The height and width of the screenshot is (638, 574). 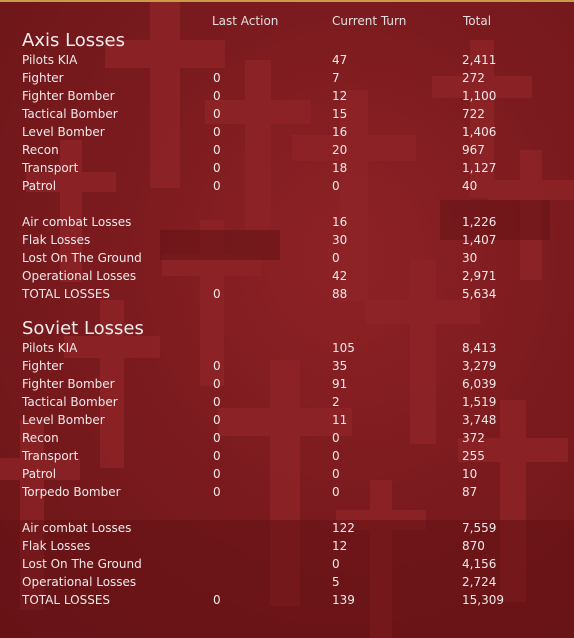 I want to click on total-value: 30, so click(x=470, y=258).